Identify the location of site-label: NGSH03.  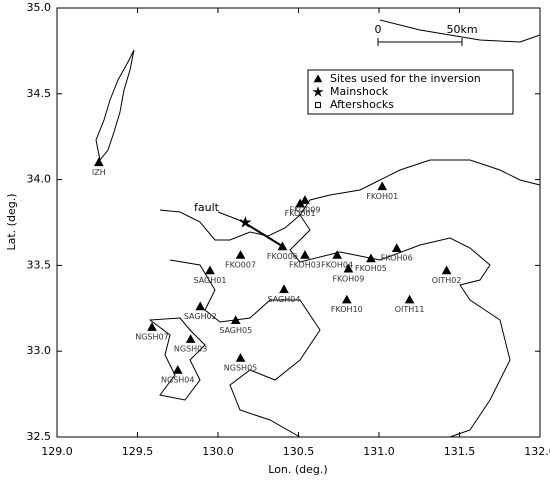
(190, 349).